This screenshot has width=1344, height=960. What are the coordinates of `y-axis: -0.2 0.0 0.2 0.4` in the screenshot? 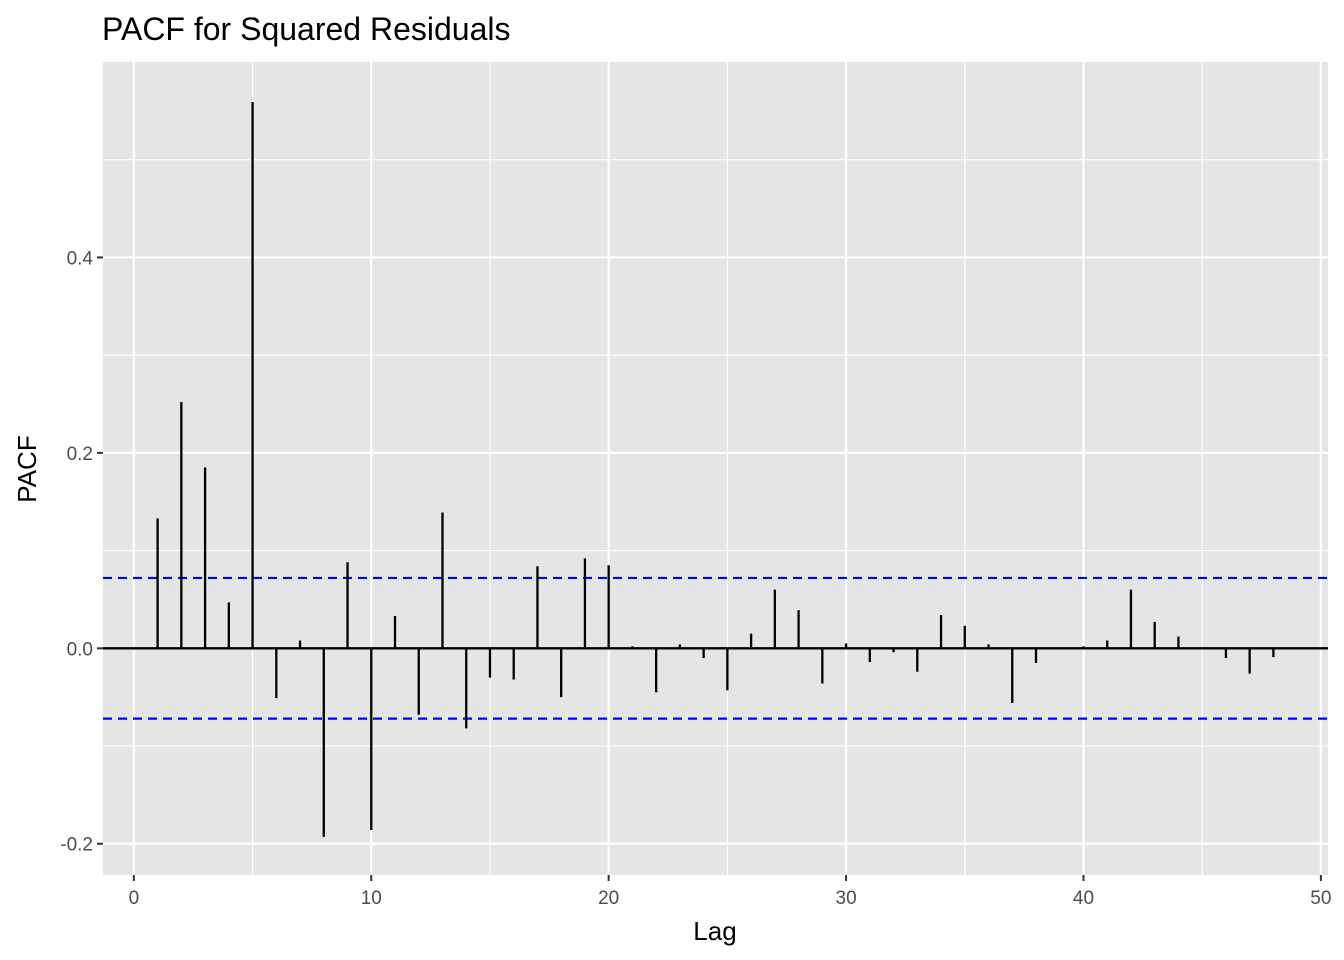 It's located at (81, 552).